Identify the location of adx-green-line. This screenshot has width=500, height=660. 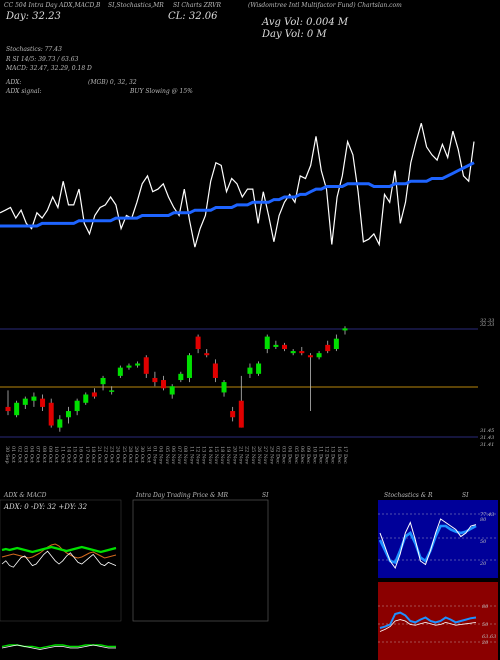
(59, 549).